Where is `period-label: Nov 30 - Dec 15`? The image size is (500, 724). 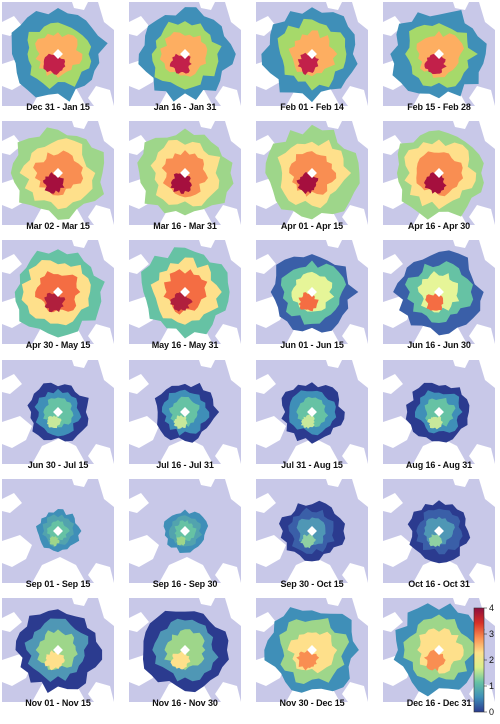 period-label: Nov 30 - Dec 15 is located at coordinates (312, 703).